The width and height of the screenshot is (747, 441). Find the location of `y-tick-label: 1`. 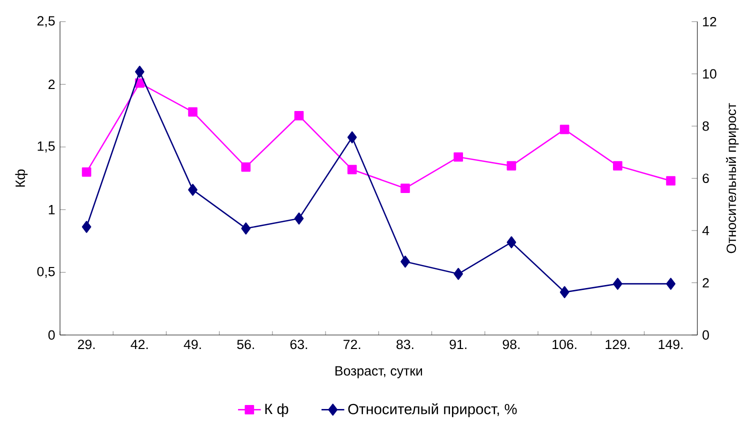

y-tick-label: 1 is located at coordinates (51, 209).